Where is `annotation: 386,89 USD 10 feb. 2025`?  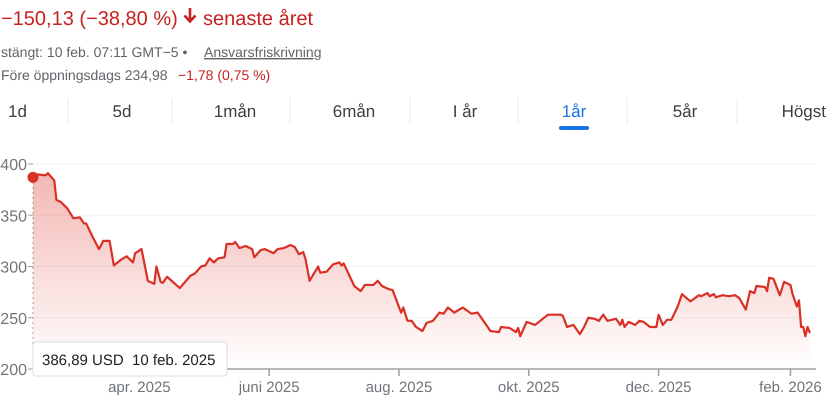 annotation: 386,89 USD 10 feb. 2025 is located at coordinates (129, 360).